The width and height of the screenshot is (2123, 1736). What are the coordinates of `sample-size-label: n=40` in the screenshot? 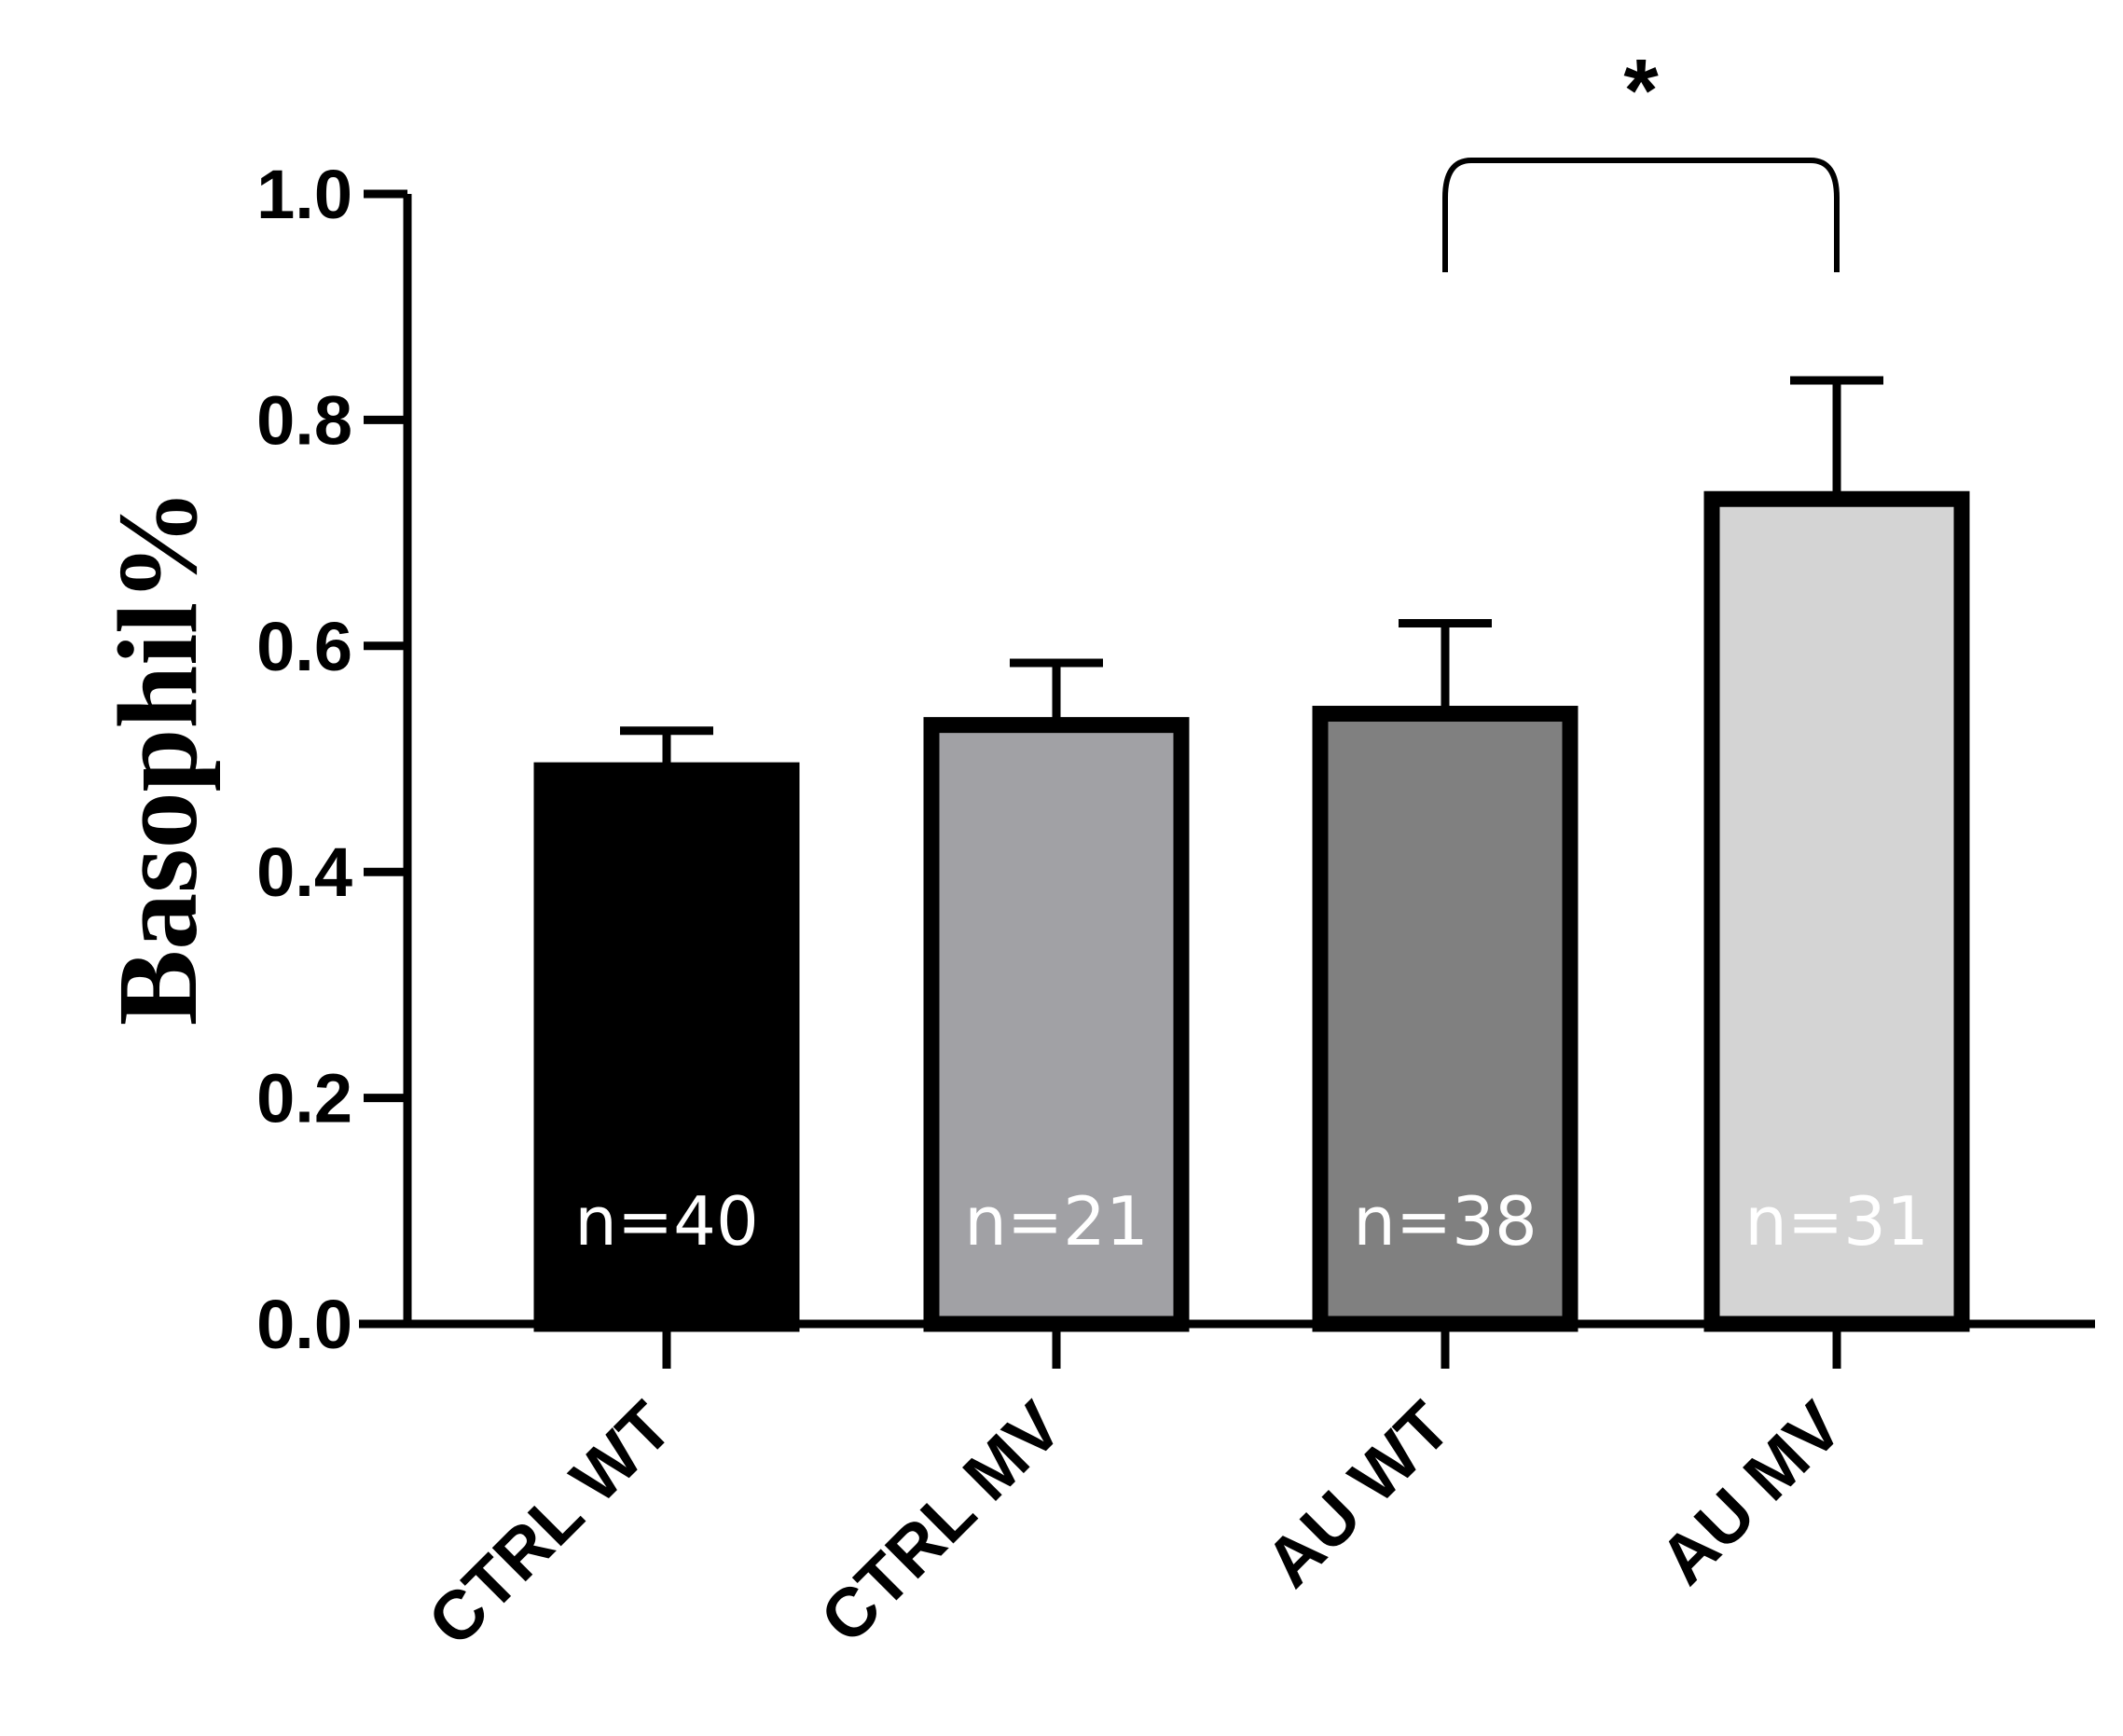 It's located at (666, 1221).